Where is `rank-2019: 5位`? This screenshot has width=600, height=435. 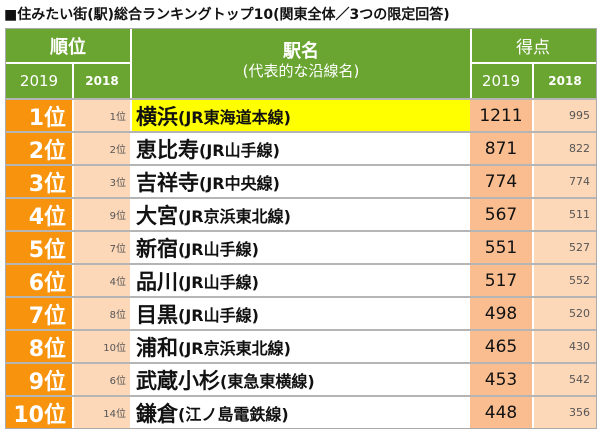
rank-2019: 5位 is located at coordinates (39, 247).